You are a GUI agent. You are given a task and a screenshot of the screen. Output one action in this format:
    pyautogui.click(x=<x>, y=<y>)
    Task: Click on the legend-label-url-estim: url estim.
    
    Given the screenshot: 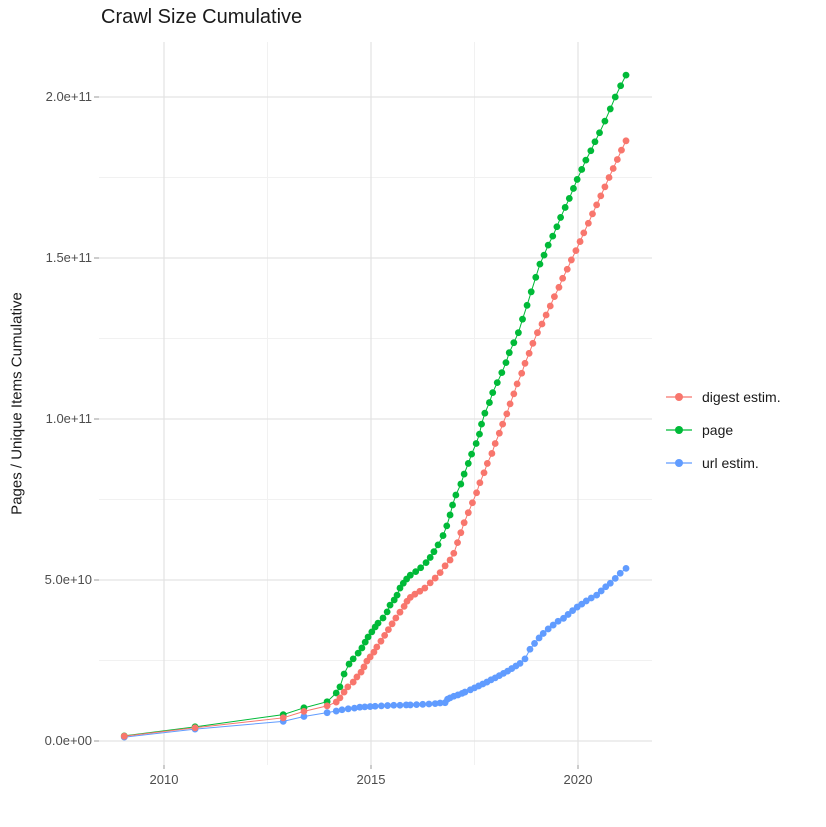 What is the action you would take?
    pyautogui.click(x=730, y=462)
    